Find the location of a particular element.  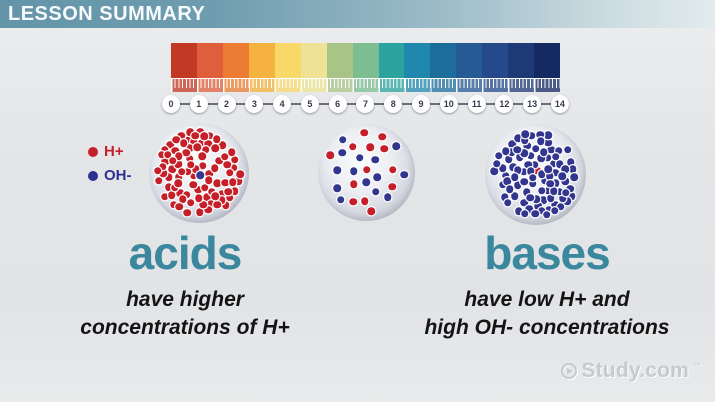

neutral-solution-sphere is located at coordinates (366, 172).